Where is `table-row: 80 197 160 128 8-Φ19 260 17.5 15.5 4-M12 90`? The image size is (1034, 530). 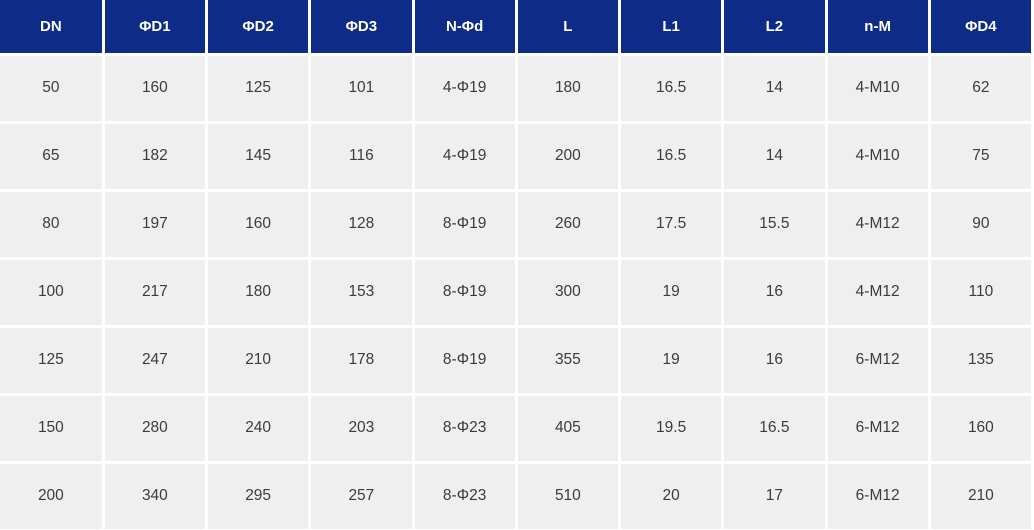 table-row: 80 197 160 128 8-Φ19 260 17.5 15.5 4-M12 90 is located at coordinates (517, 225).